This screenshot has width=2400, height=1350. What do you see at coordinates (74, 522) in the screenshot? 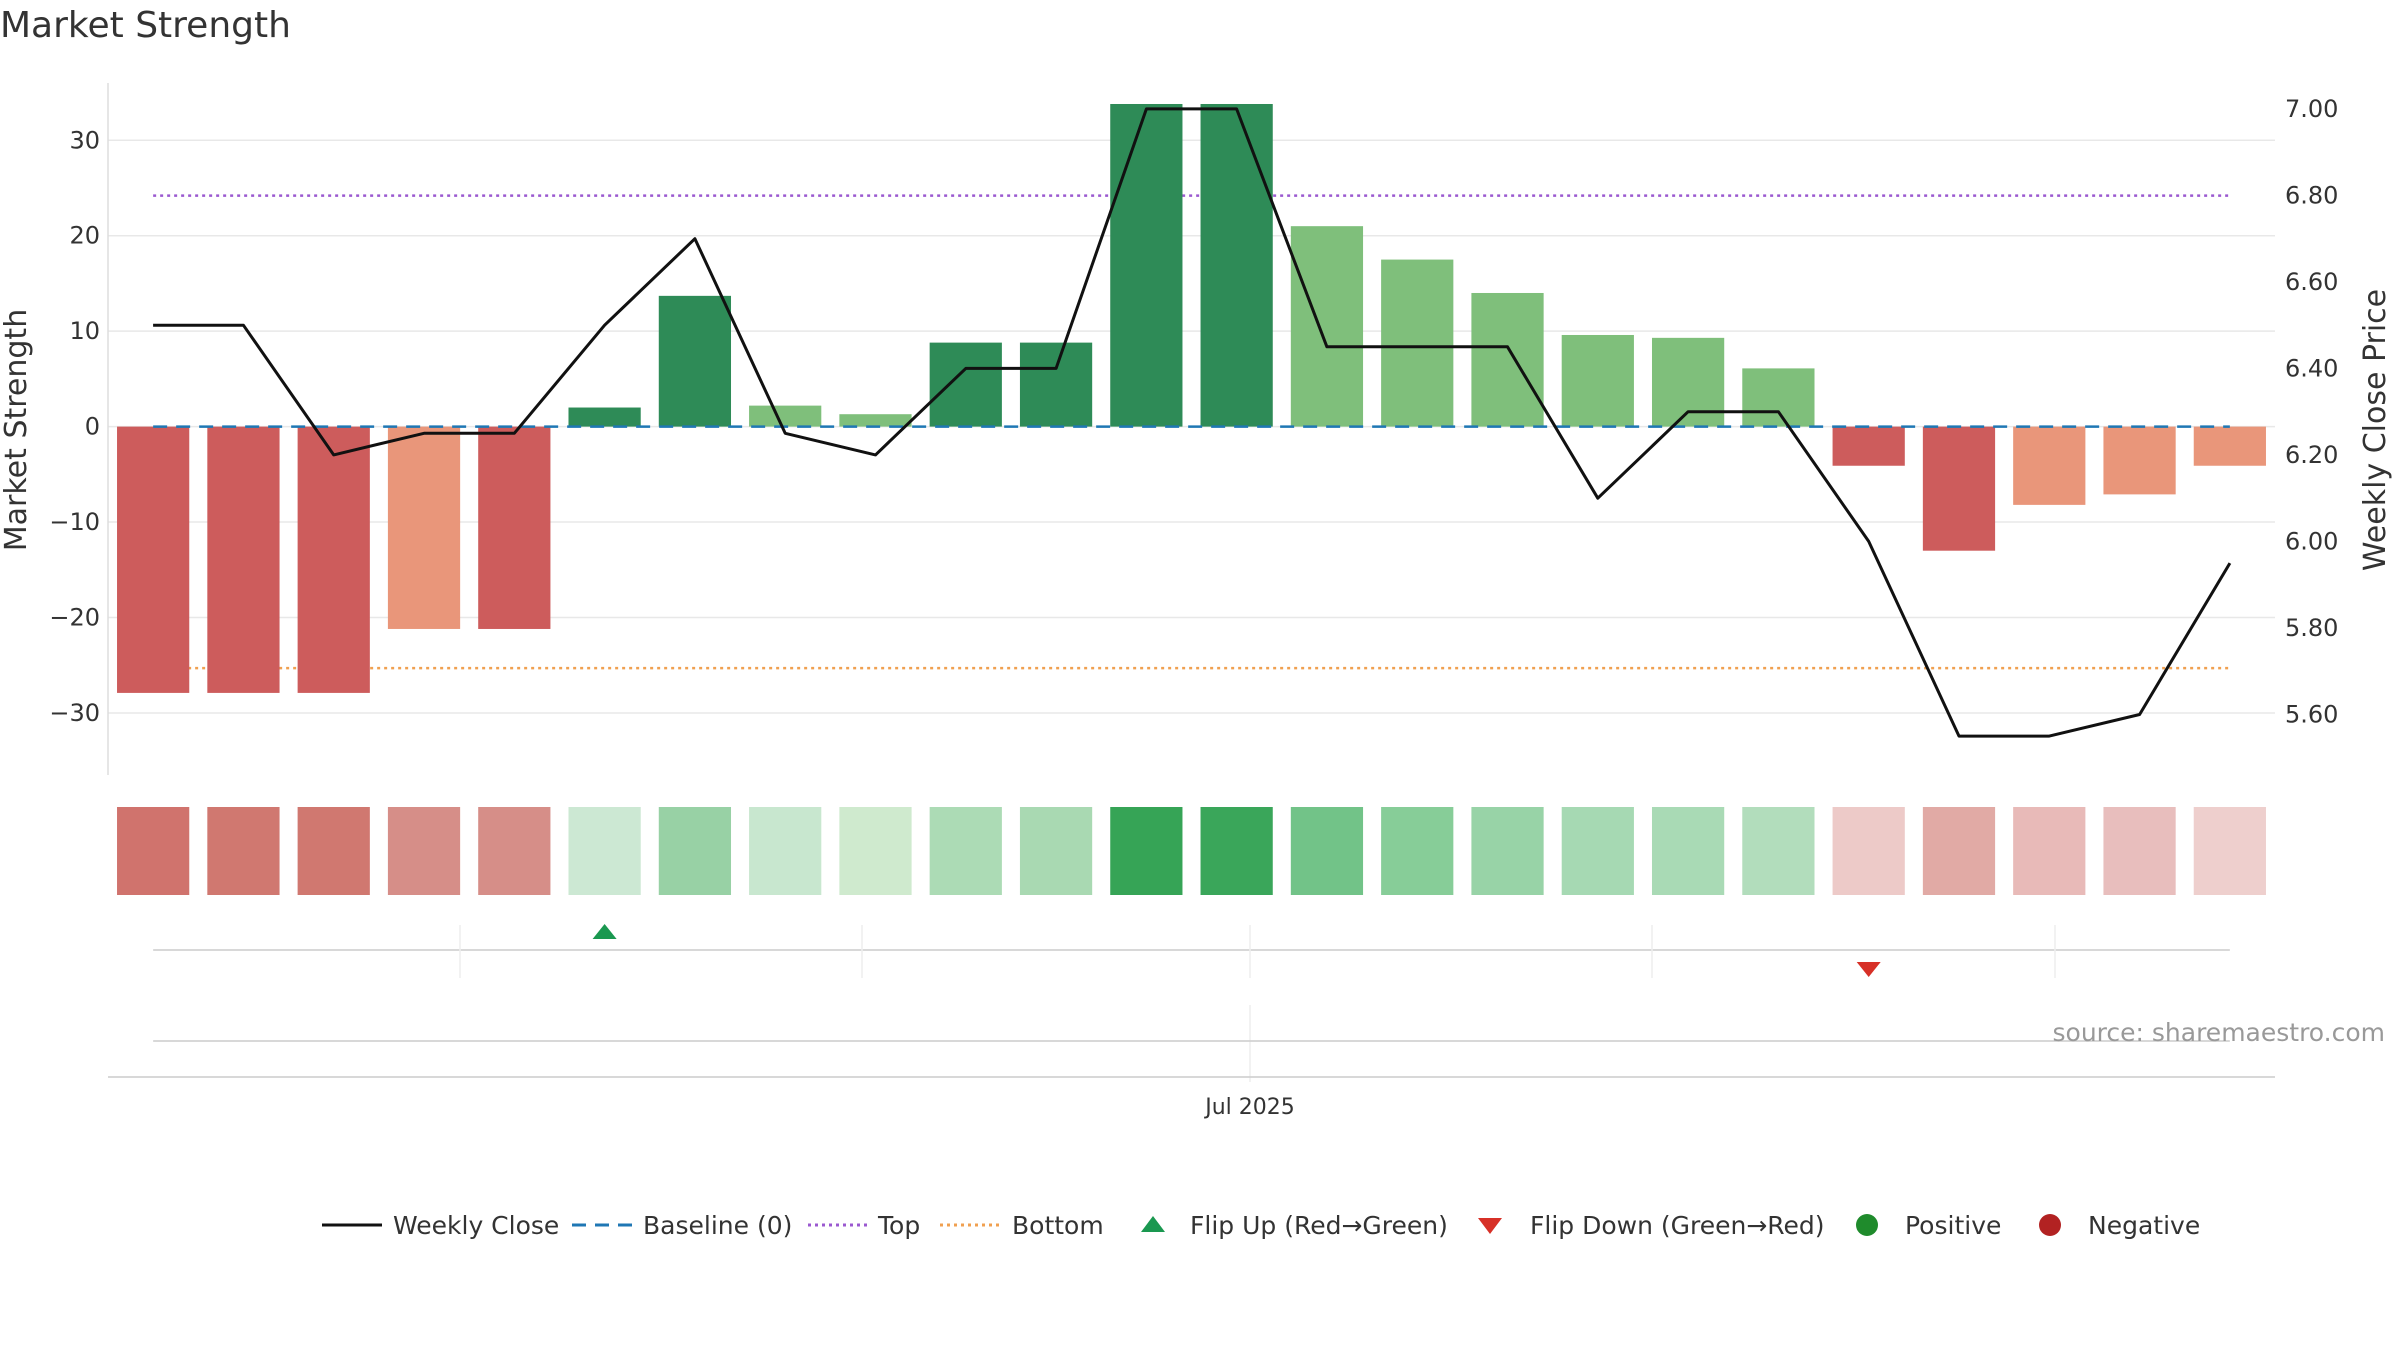
I see `y-tick-label: −10` at bounding box center [74, 522].